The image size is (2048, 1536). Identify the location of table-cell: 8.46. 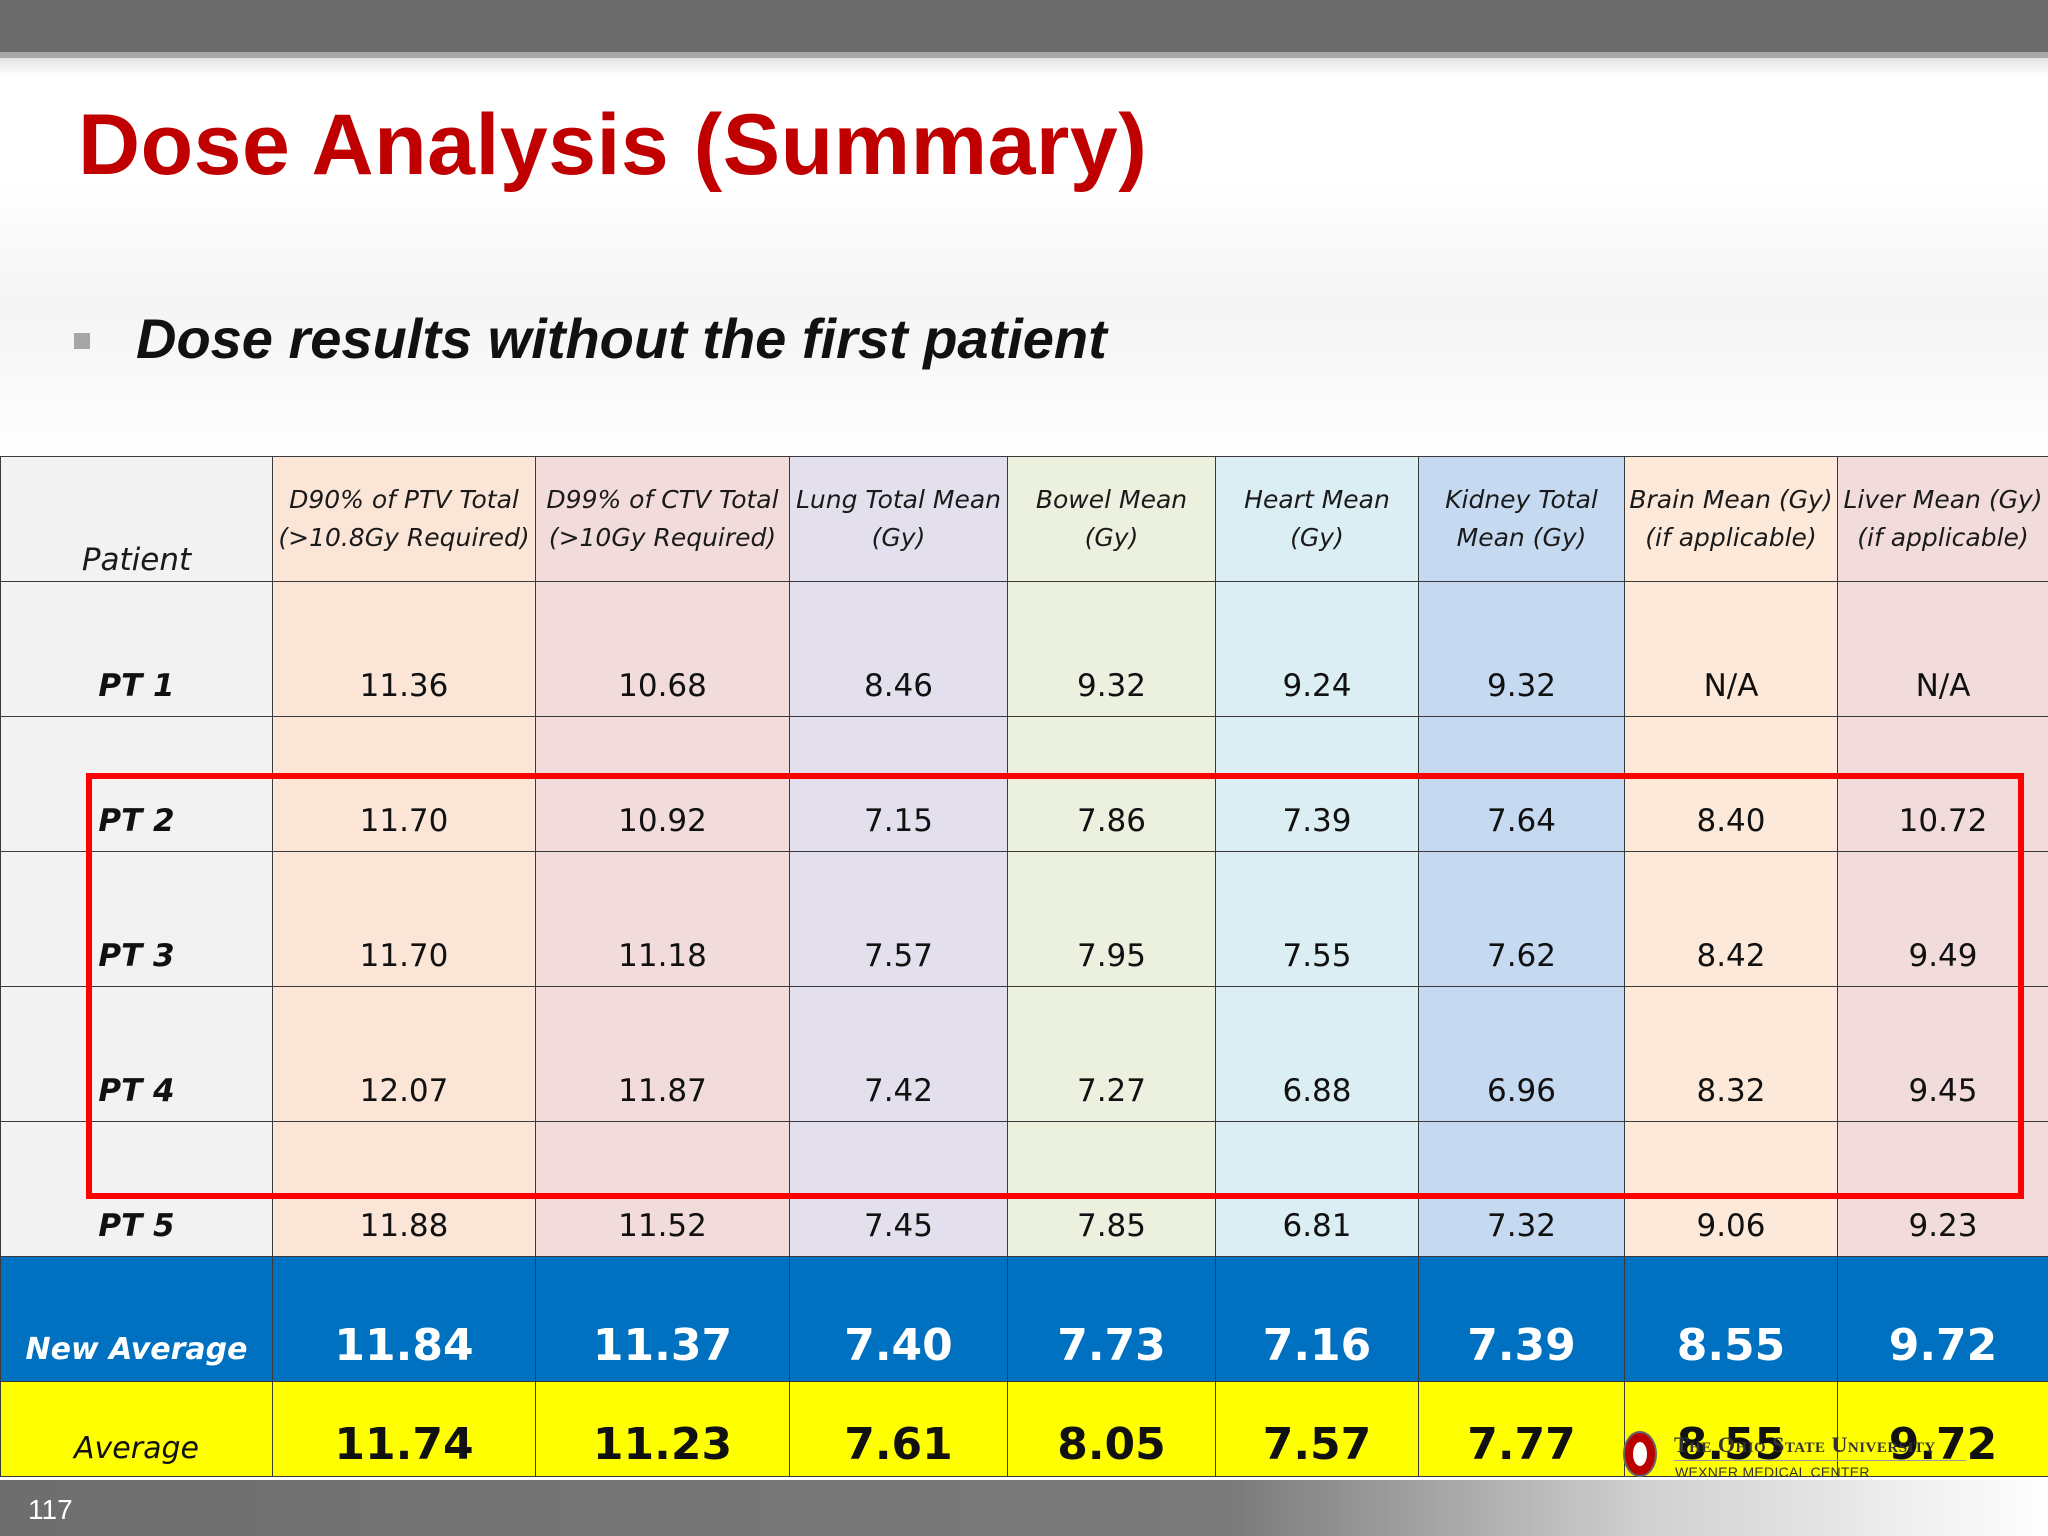
(898, 649).